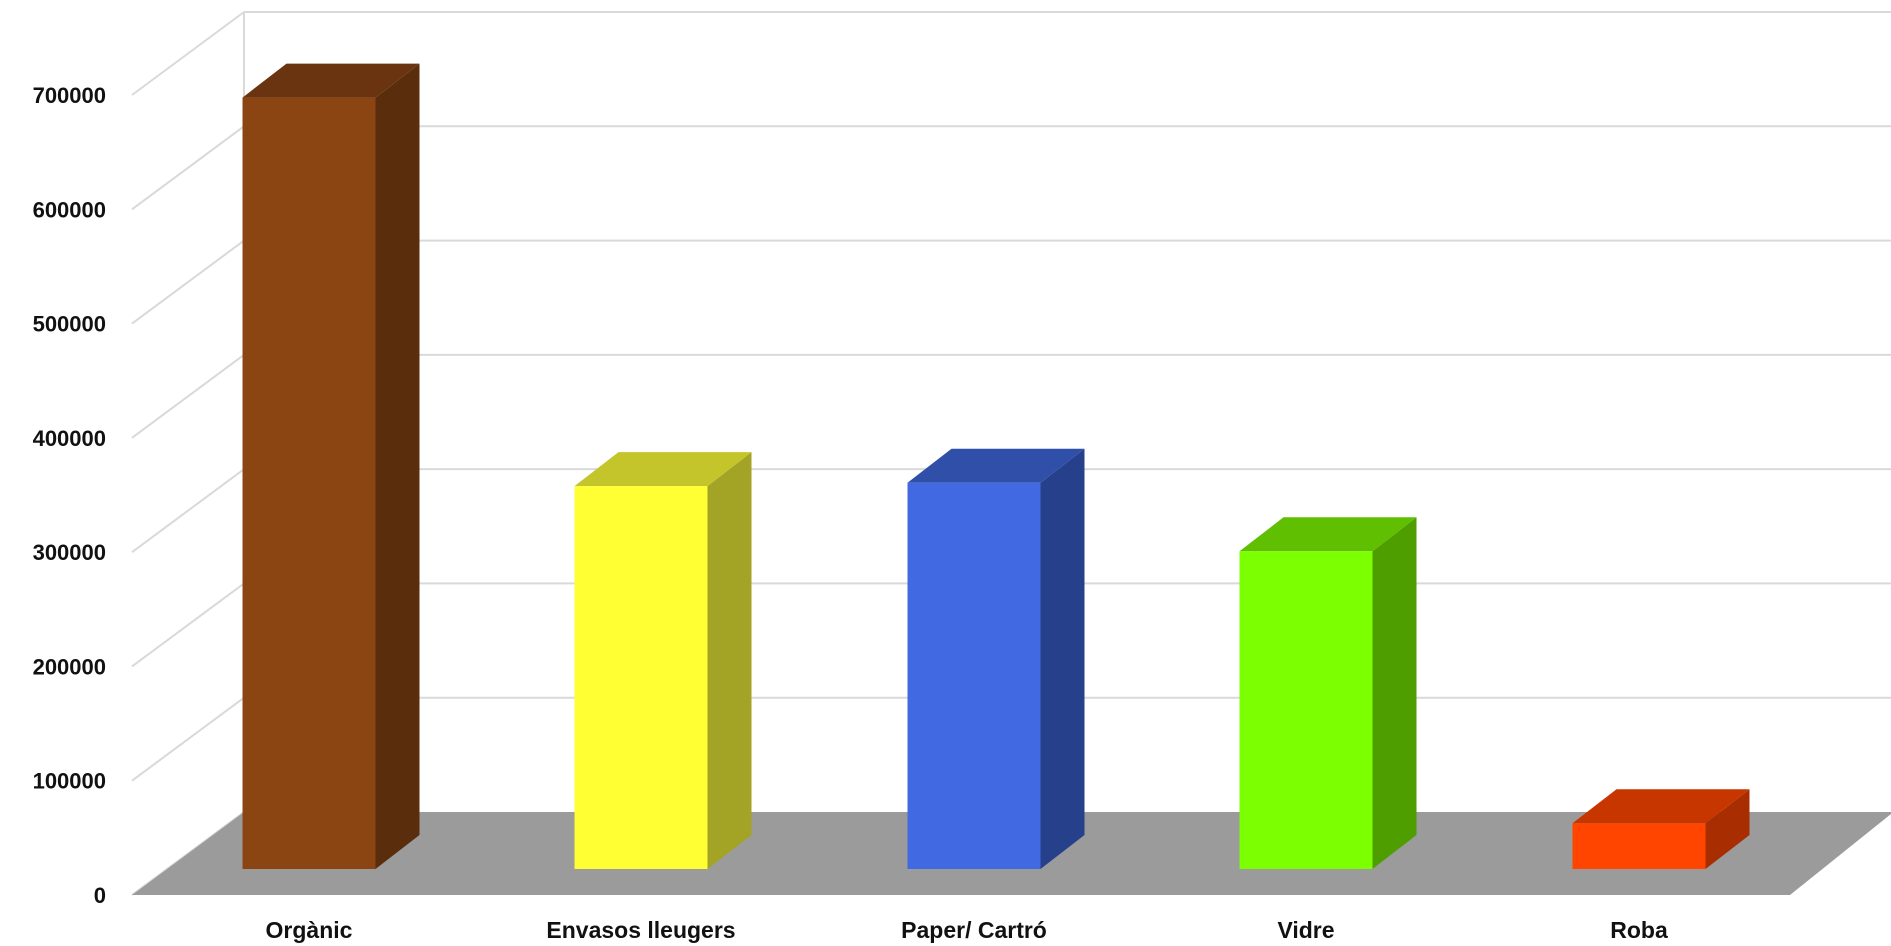 The width and height of the screenshot is (1891, 946). What do you see at coordinates (974, 930) in the screenshot?
I see `x-category-label: Paper/ Cartró` at bounding box center [974, 930].